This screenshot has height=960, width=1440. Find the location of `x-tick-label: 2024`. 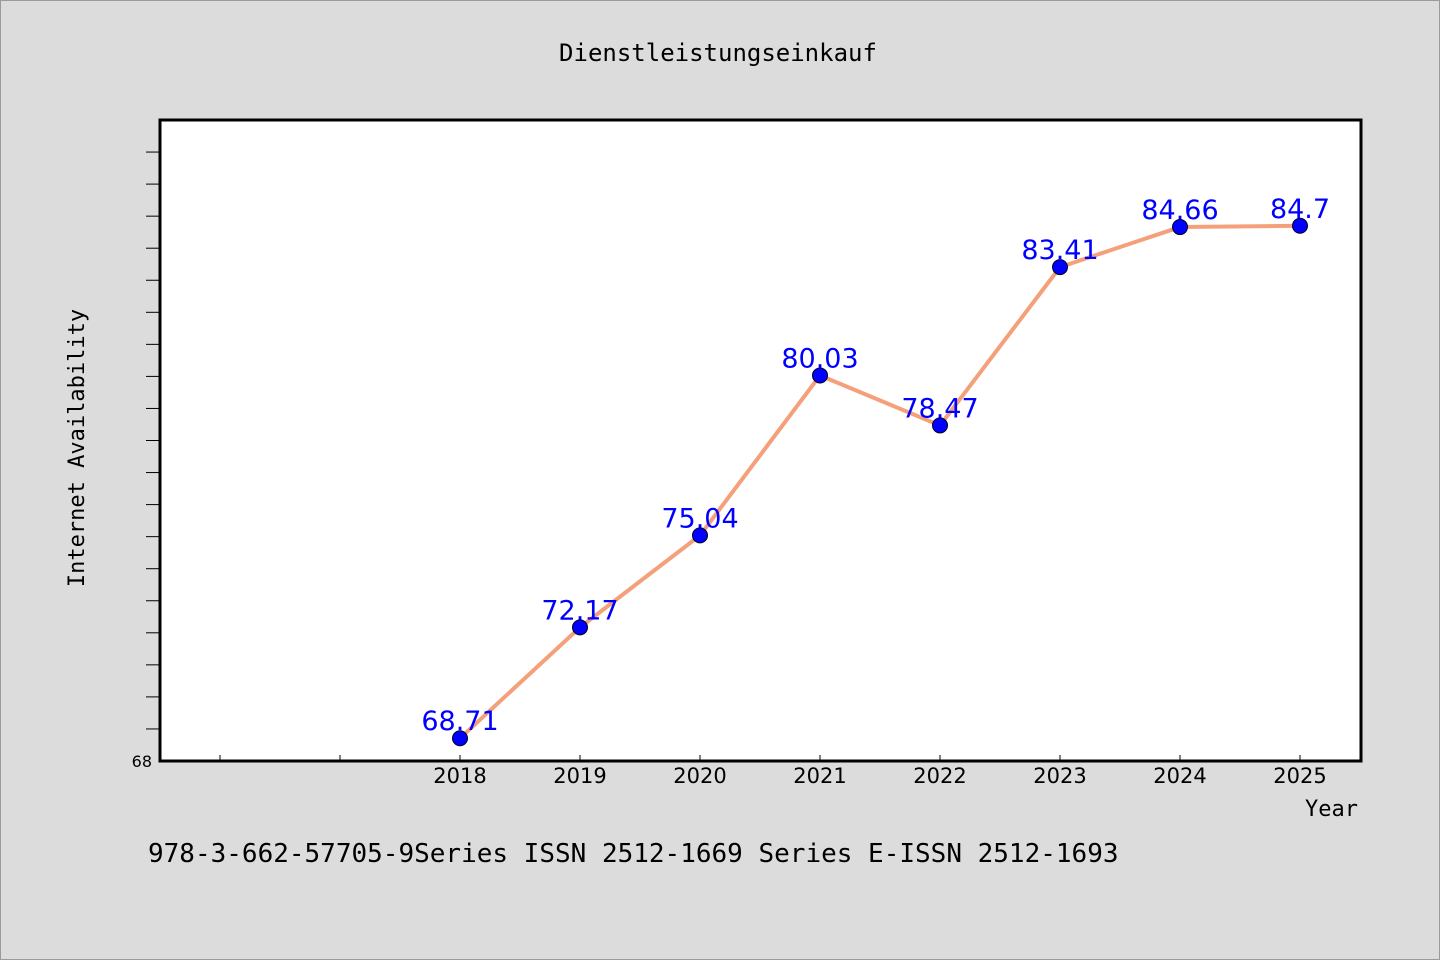

x-tick-label: 2024 is located at coordinates (1179, 776).